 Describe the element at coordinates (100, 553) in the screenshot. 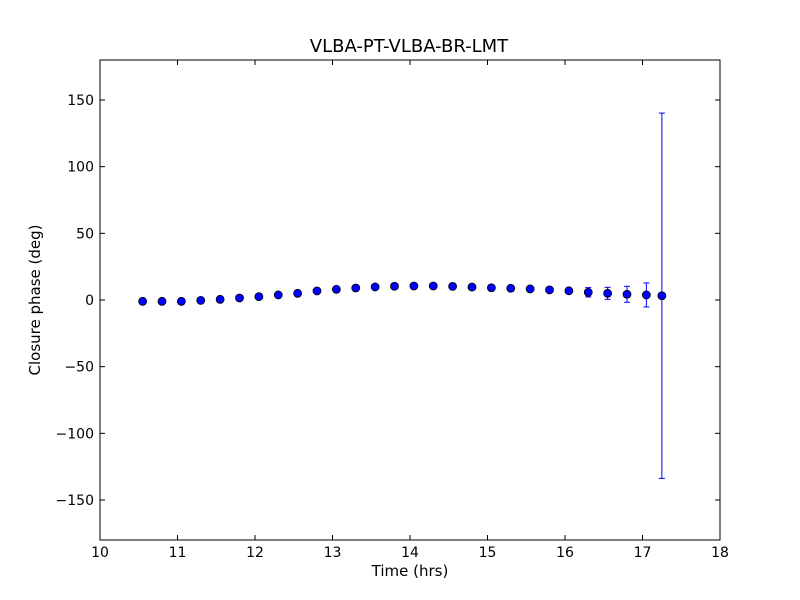

I see `x-tick-label: 10` at that location.